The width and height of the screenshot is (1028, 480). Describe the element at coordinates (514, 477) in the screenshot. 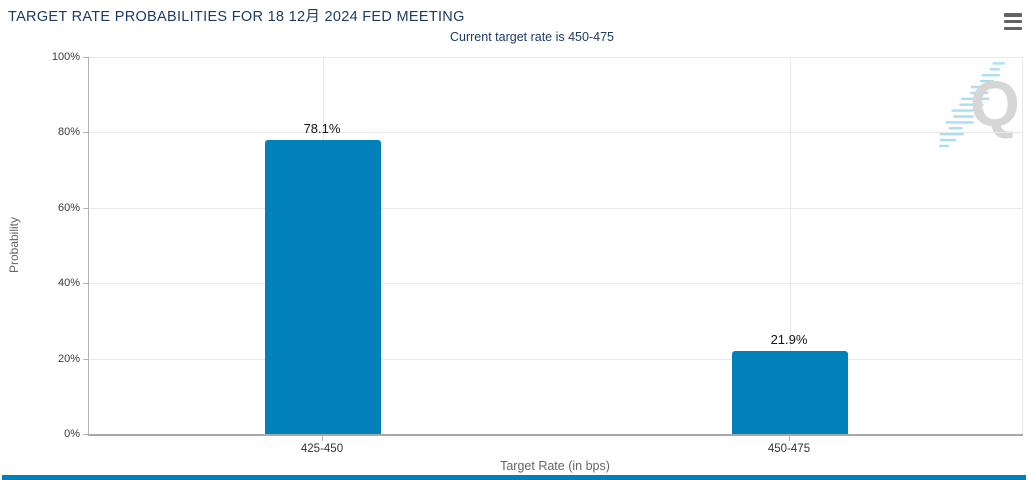

I see `bottom-accent-bar` at that location.